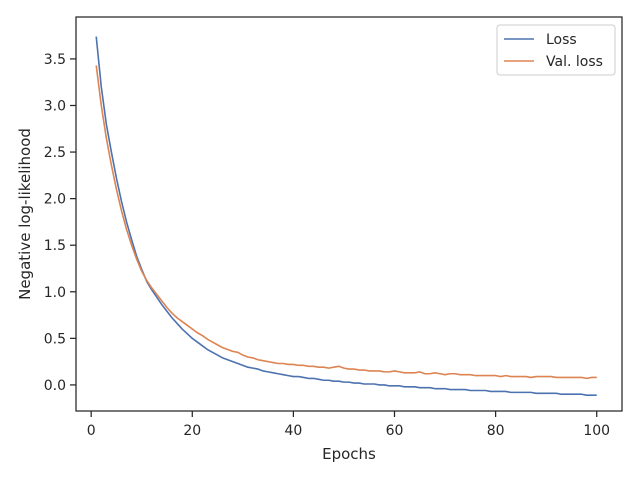 The image size is (640, 480). I want to click on x-tick-label: 100, so click(596, 431).